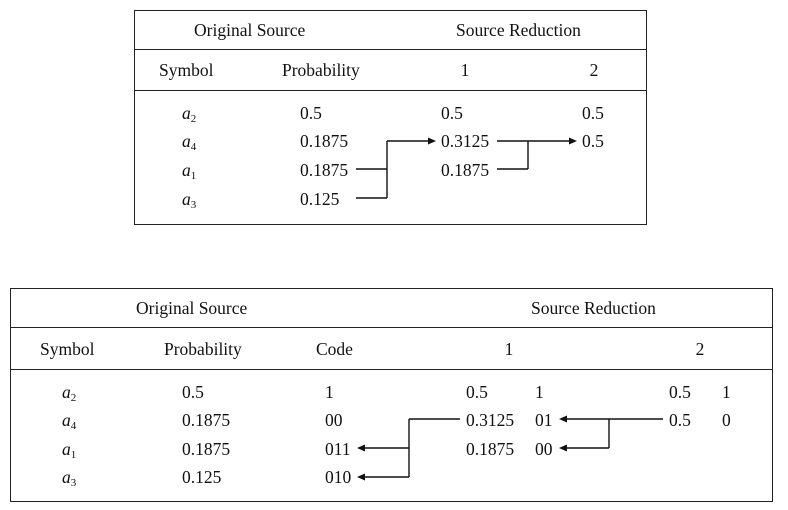 Image resolution: width=788 pixels, height=510 pixels. I want to click on table2-symbol-a2: a2, so click(69, 393).